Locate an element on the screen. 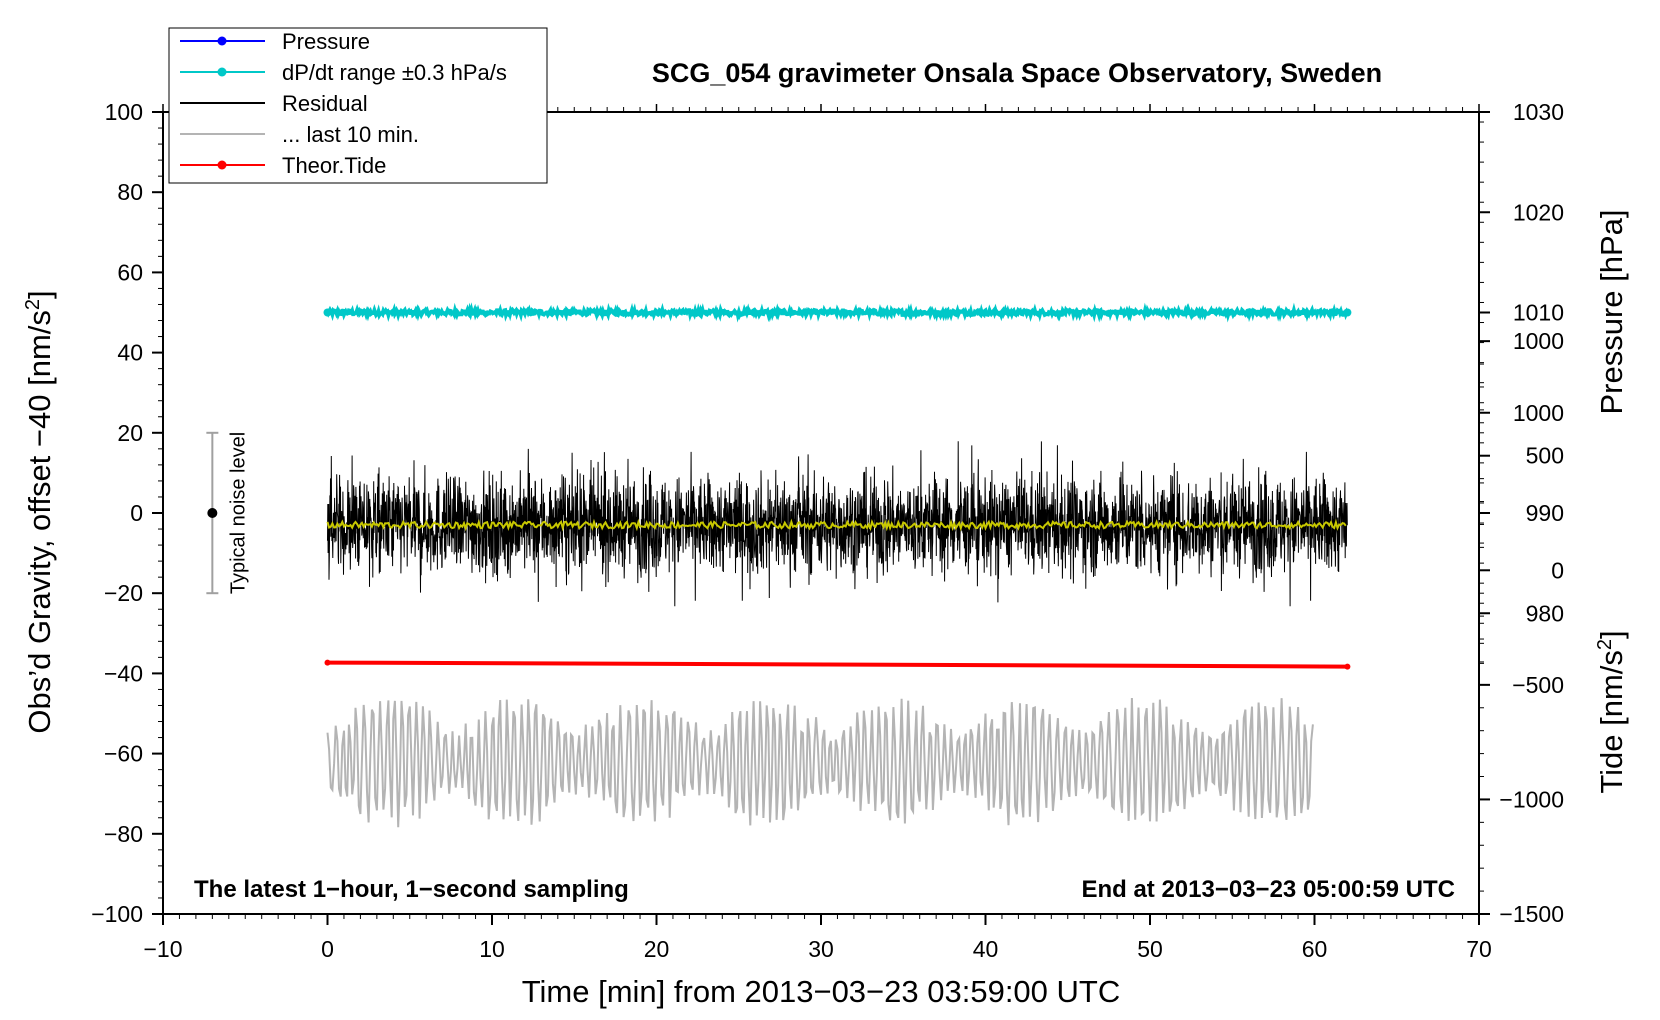 This screenshot has width=1660, height=1020. y-axis-title-close: ] is located at coordinates (39, 294).